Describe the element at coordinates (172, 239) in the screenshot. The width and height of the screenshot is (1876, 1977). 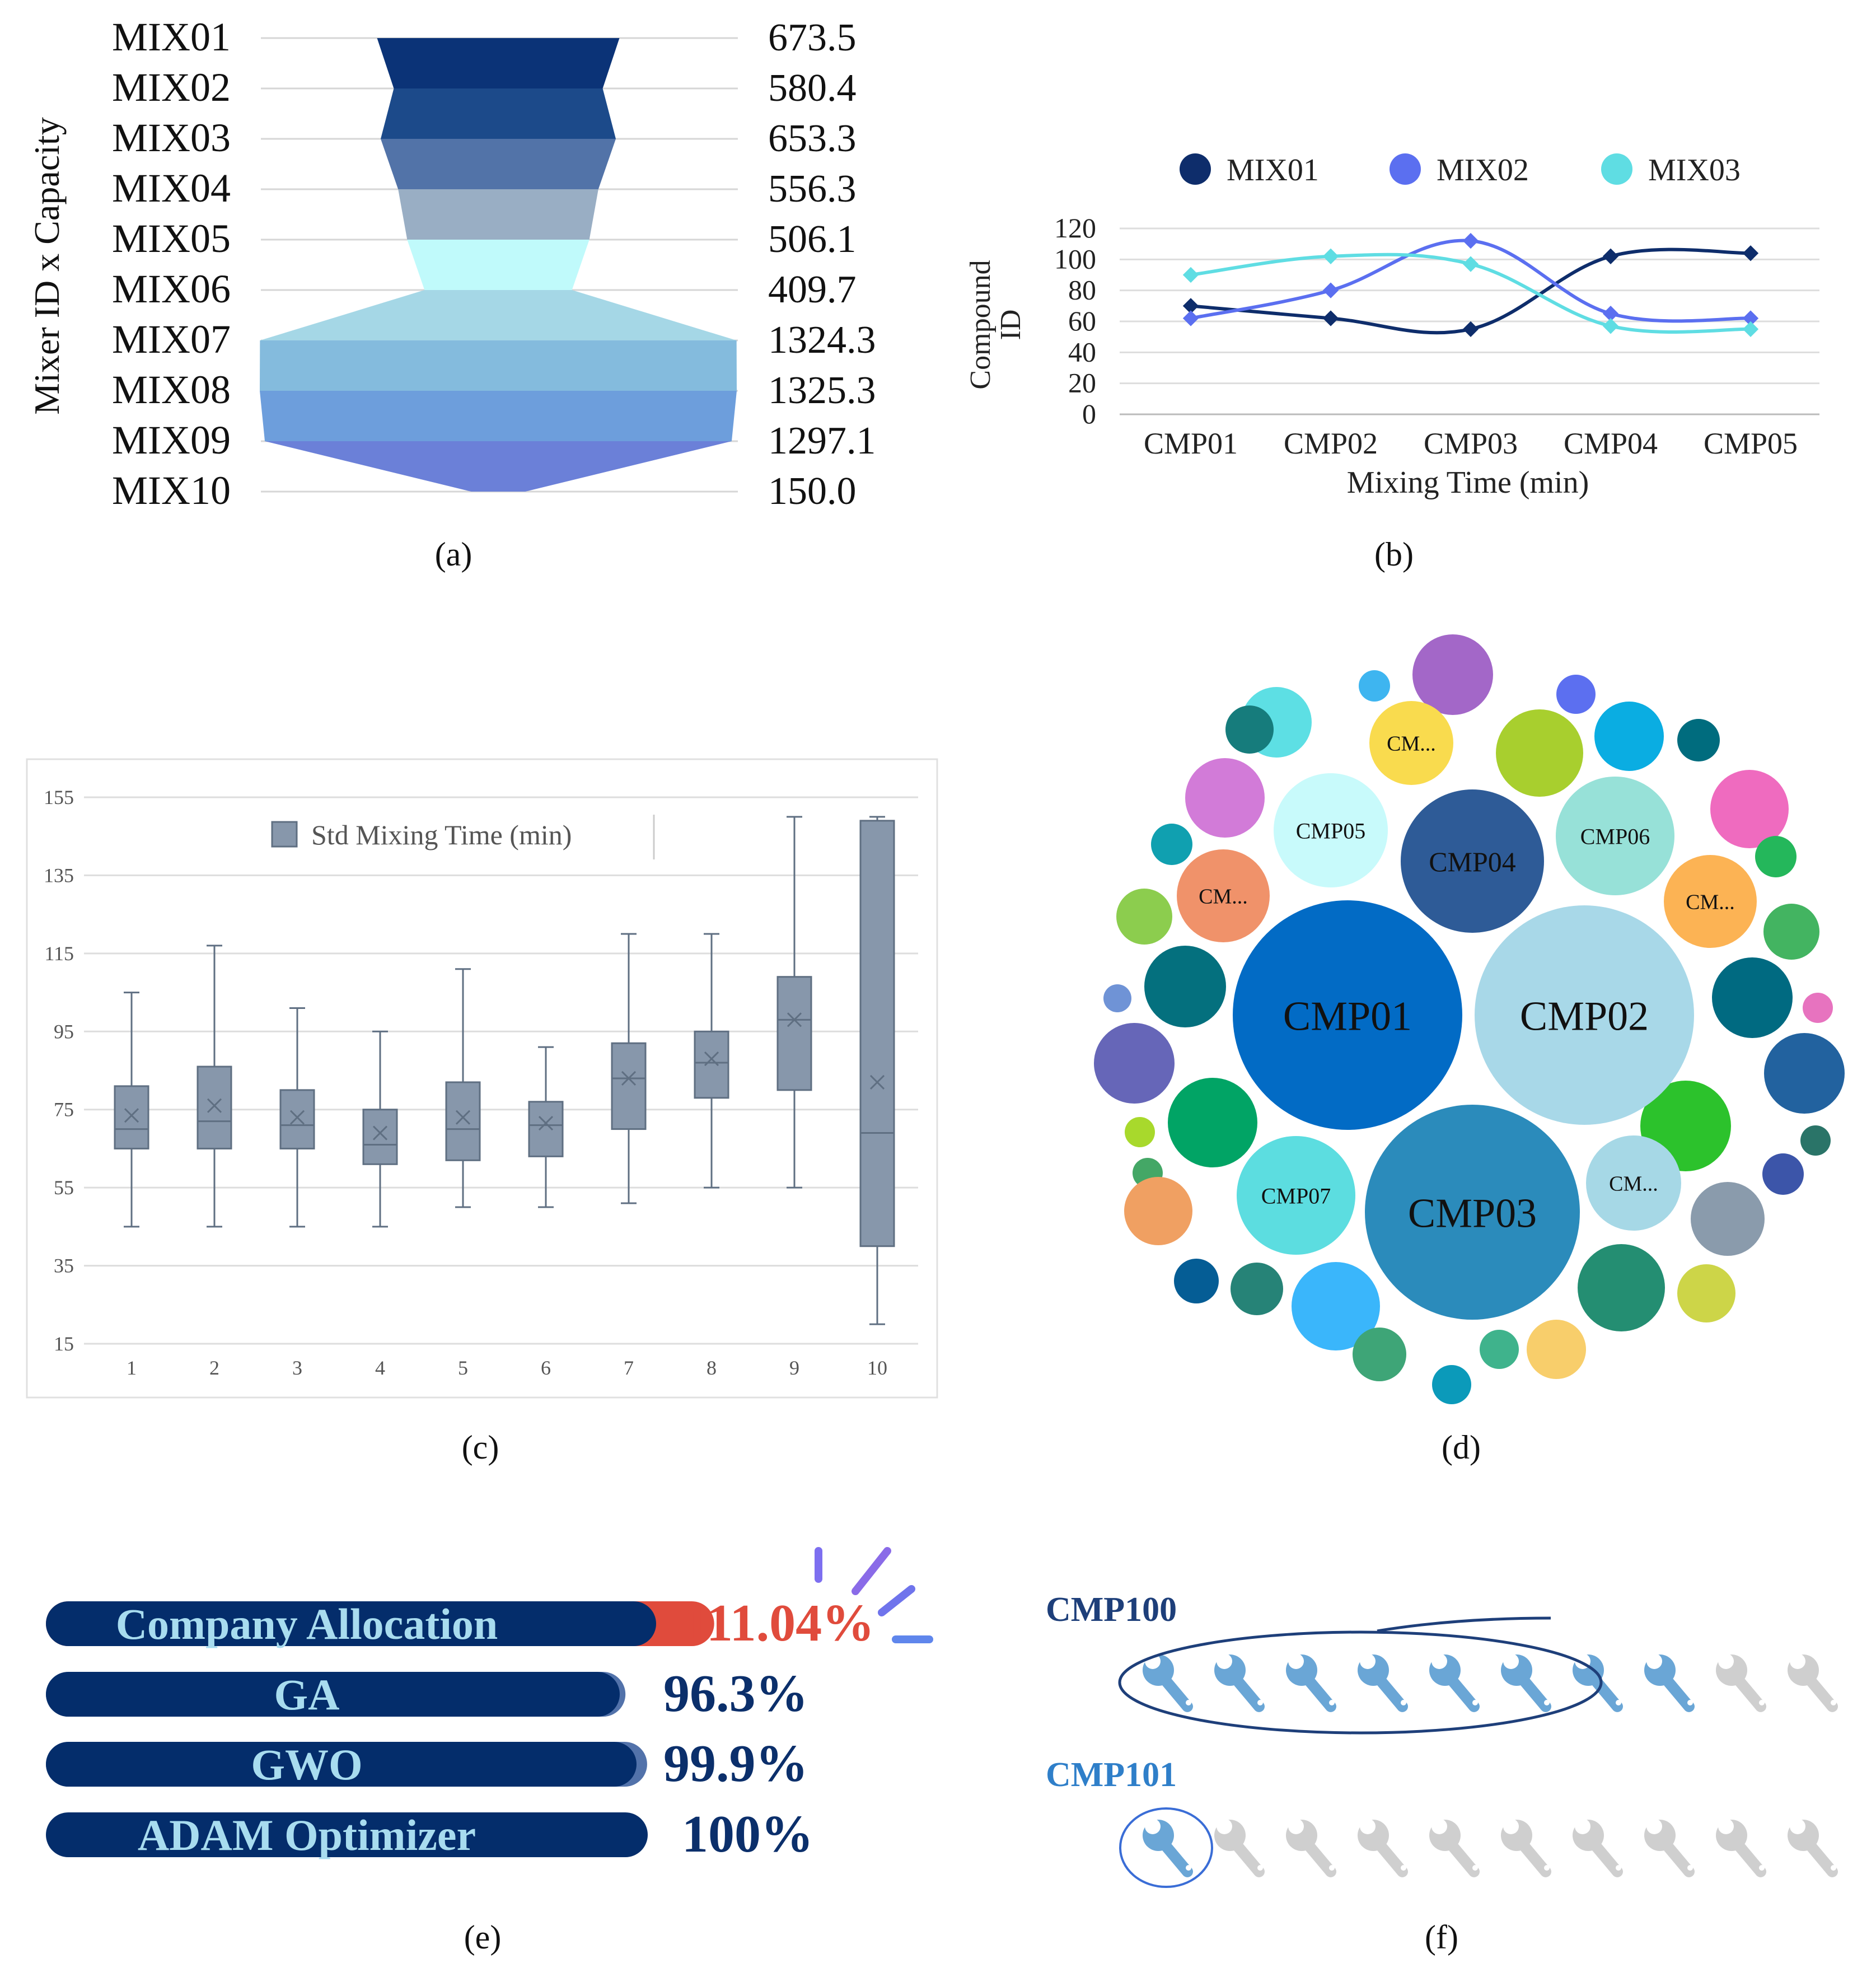
I see `funnel-category-label: MIX05` at that location.